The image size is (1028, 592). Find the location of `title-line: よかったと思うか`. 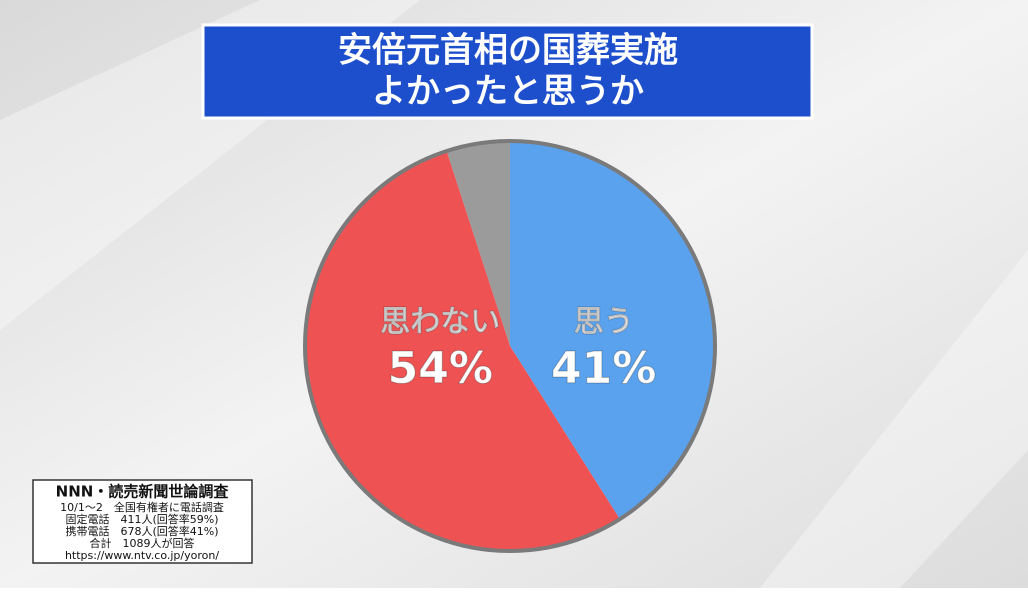

title-line: よかったと思うか is located at coordinates (508, 92).